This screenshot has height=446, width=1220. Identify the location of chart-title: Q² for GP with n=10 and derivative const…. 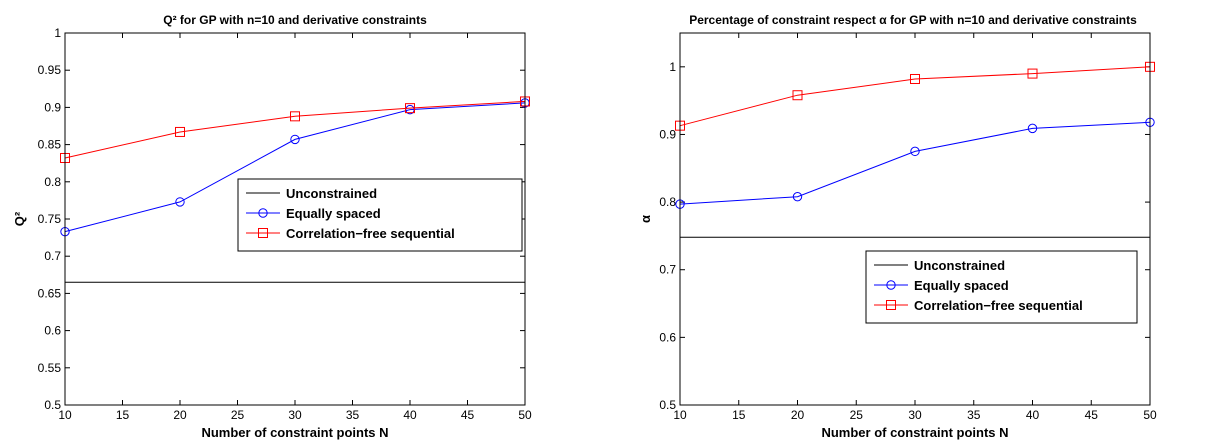
(295, 20).